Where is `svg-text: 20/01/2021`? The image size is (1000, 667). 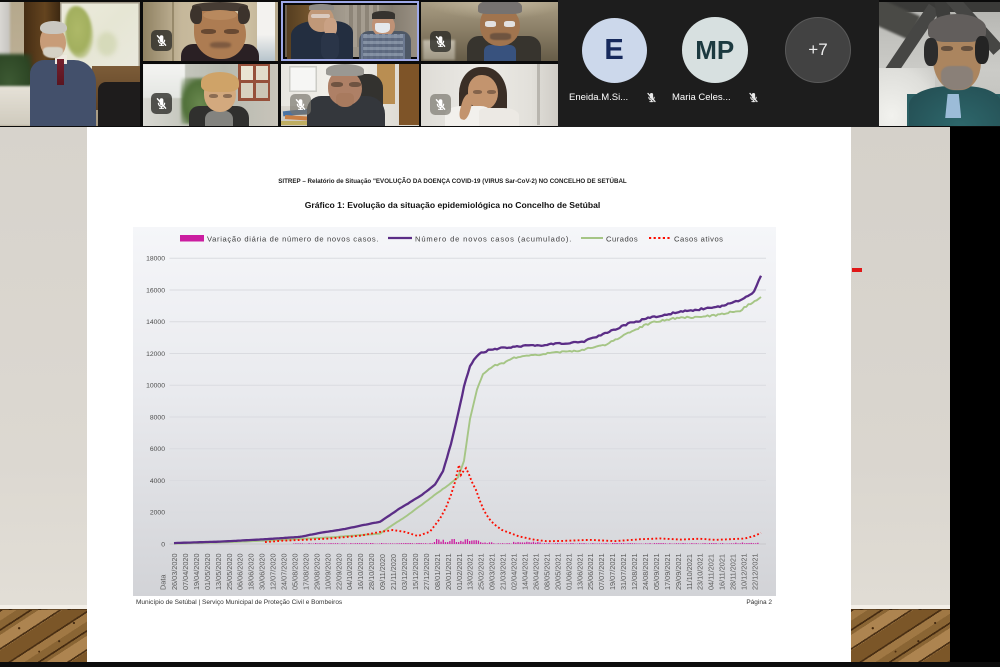 svg-text: 20/01/2021 is located at coordinates (448, 571).